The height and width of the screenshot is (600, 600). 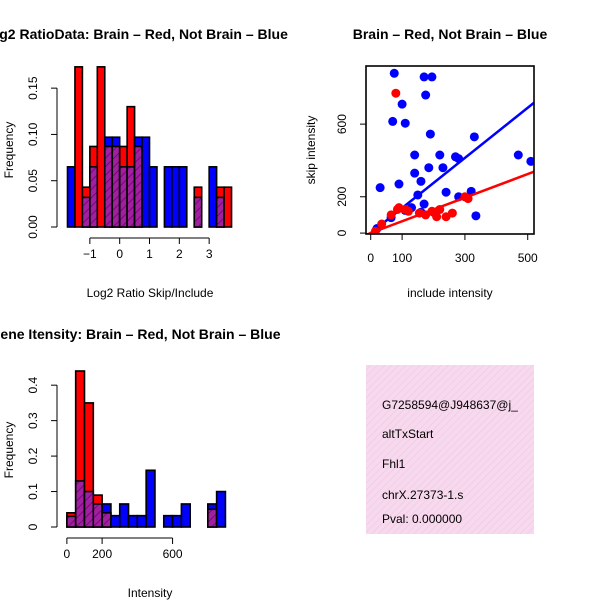 I want to click on intensity-hist-y-tick-label: 0.2, so click(x=33, y=455).